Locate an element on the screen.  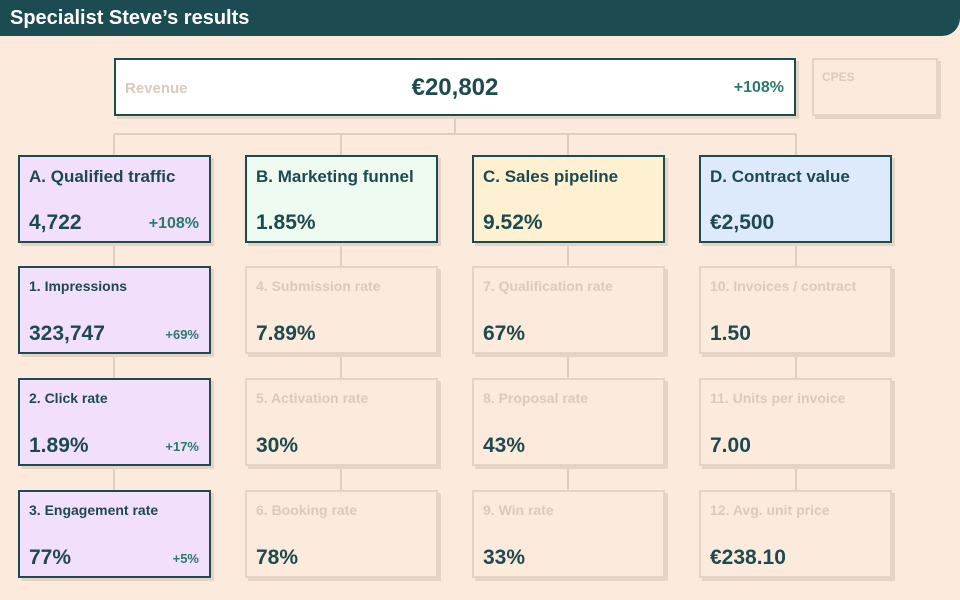
revenue-value: €20,802 is located at coordinates (455, 87).